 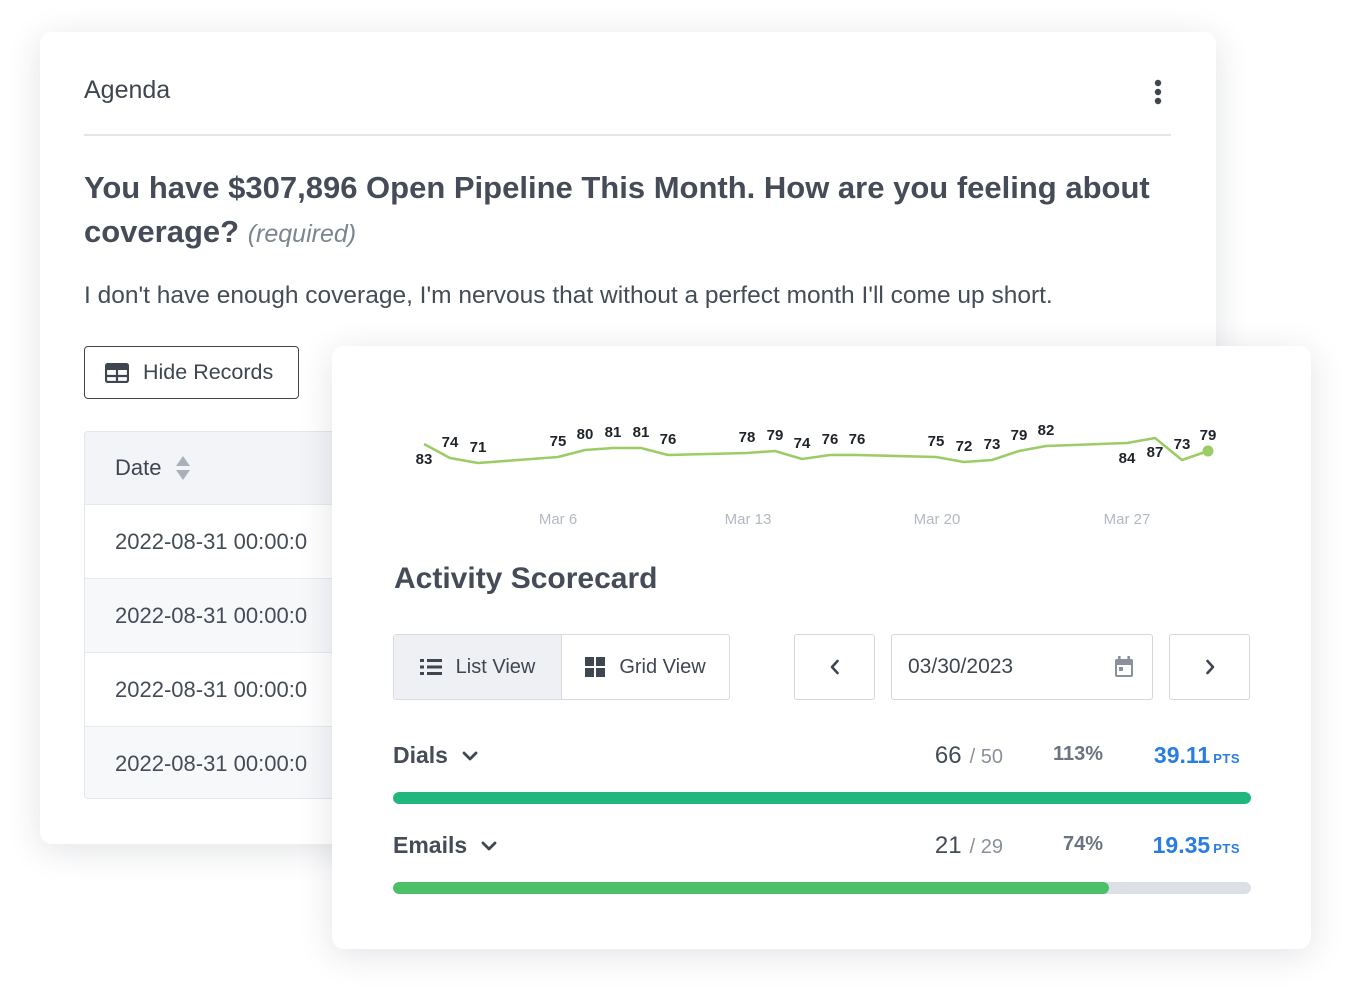 I want to click on list-view-label: List View, so click(x=495, y=666).